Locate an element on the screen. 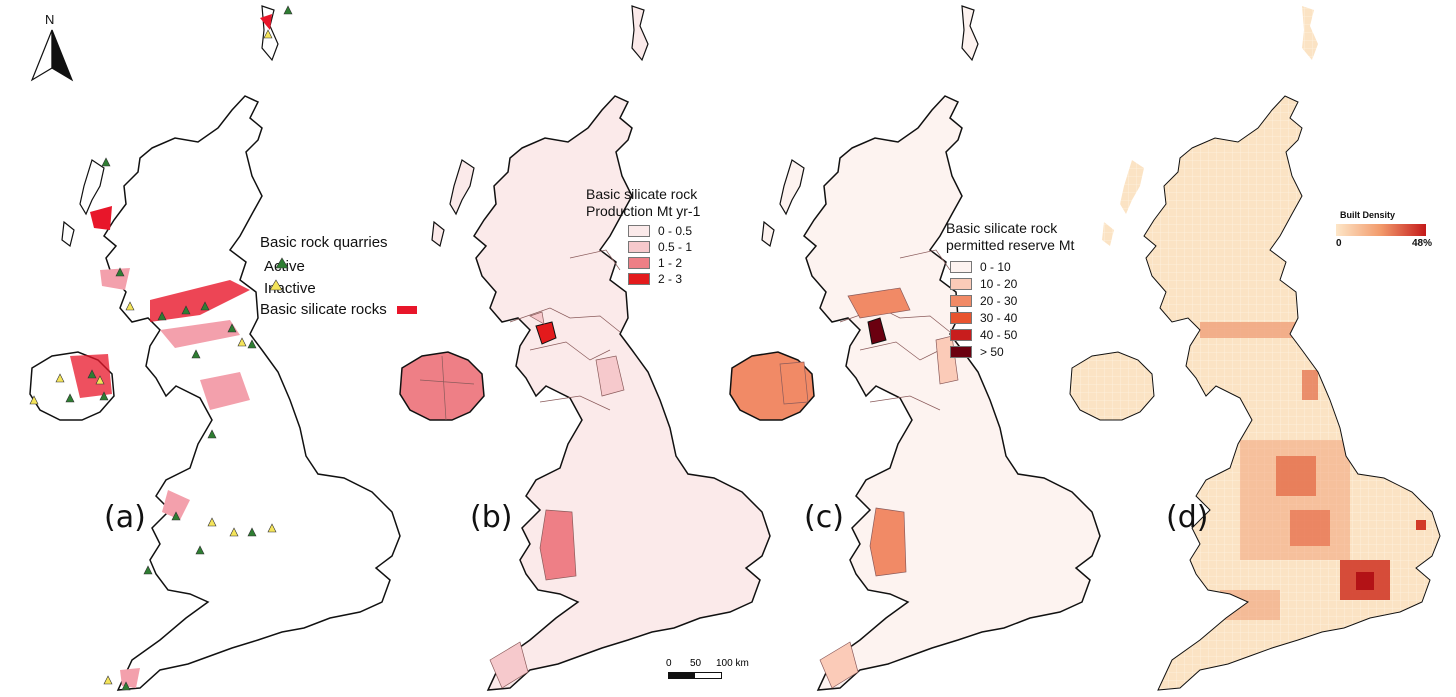 The width and height of the screenshot is (1456, 697). legend-c-row: 40 - 50 is located at coordinates (983, 335).